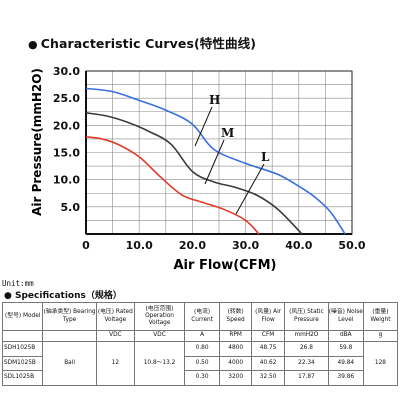 This screenshot has height=400, width=400. What do you see at coordinates (69, 316) in the screenshot?
I see `header-bearing: (轴承类型) Bearing Type` at bounding box center [69, 316].